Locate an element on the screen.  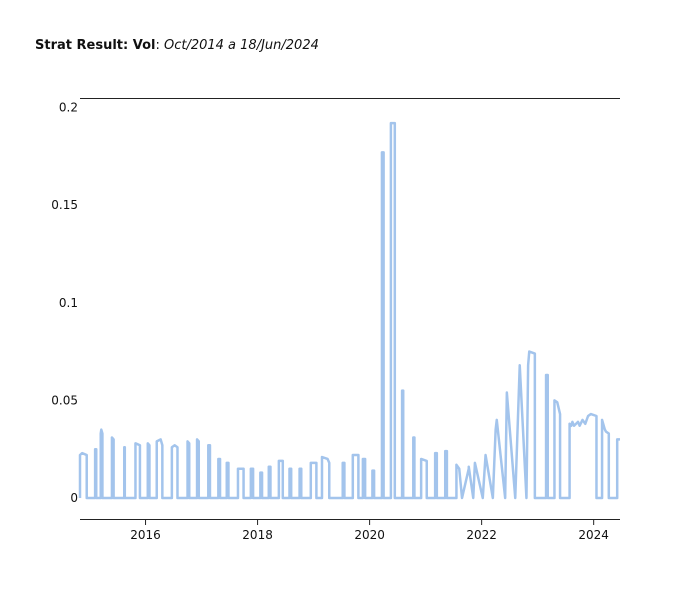
y-tick-label: 0.2 is located at coordinates (68, 108).